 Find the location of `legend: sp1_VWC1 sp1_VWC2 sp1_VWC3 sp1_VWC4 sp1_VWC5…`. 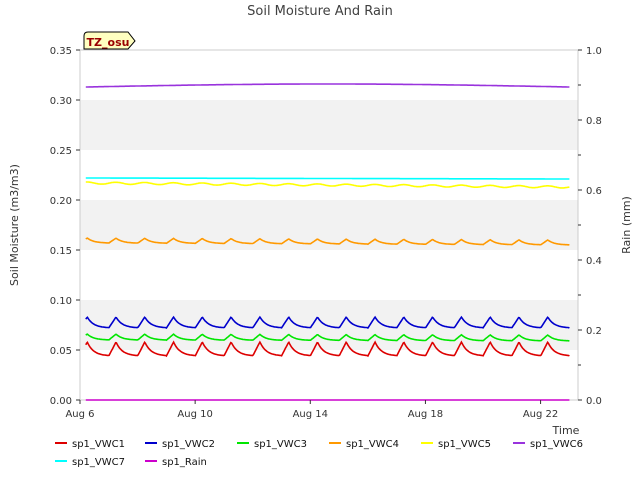

legend: sp1_VWC1 sp1_VWC2 sp1_VWC3 sp1_VWC4 sp1_VWC5… is located at coordinates (319, 453).